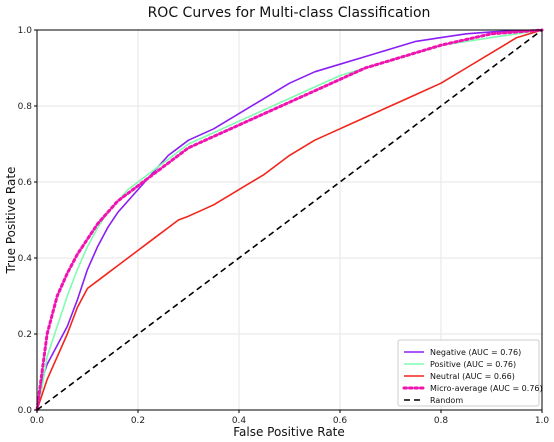  I want to click on y-tick-label: 0.6, so click(25, 183).